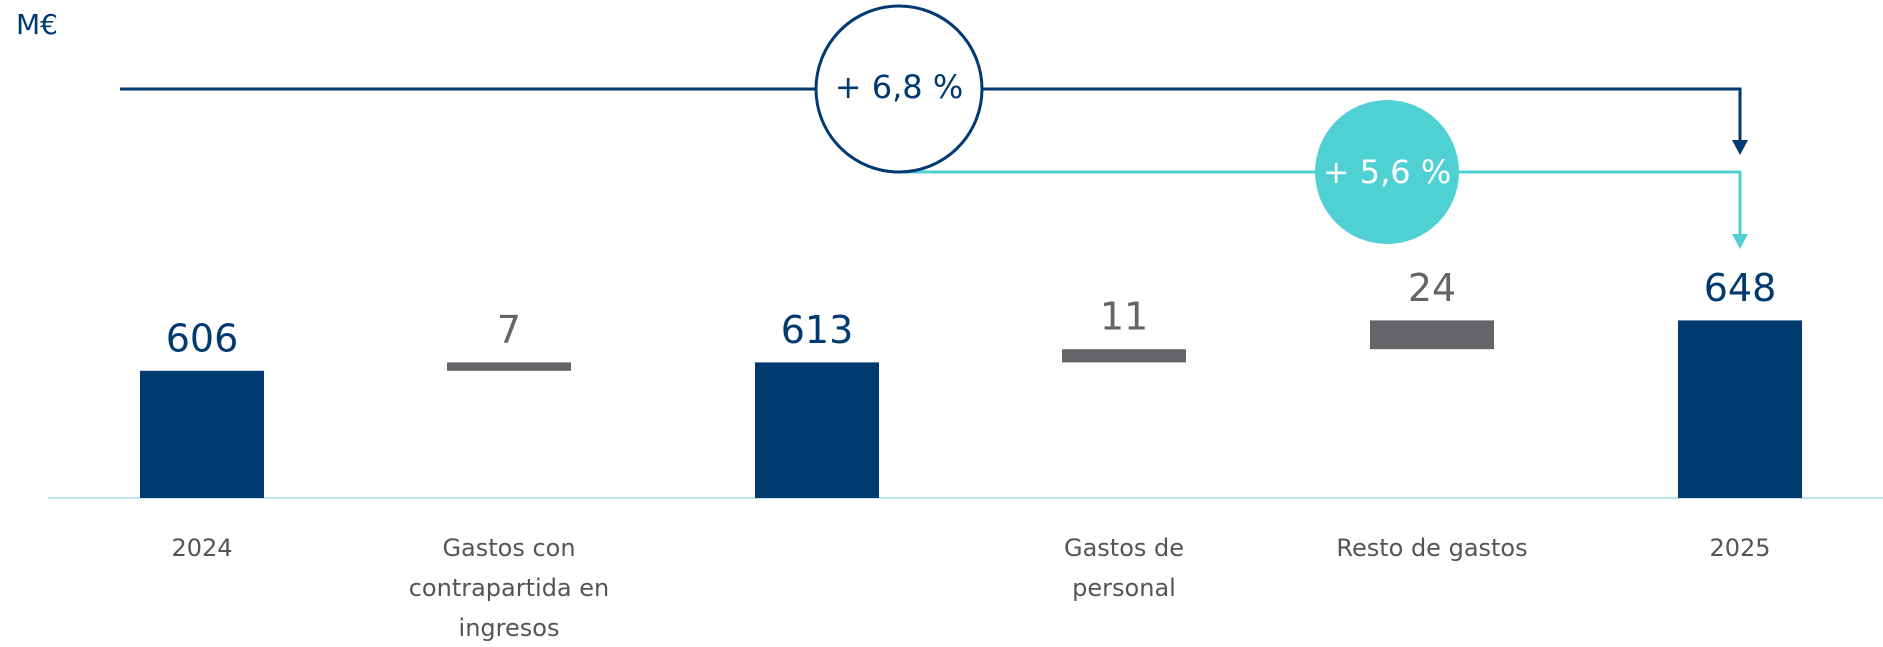 The image size is (1883, 647). I want to click on x-tick-label: 2024, so click(202, 548).